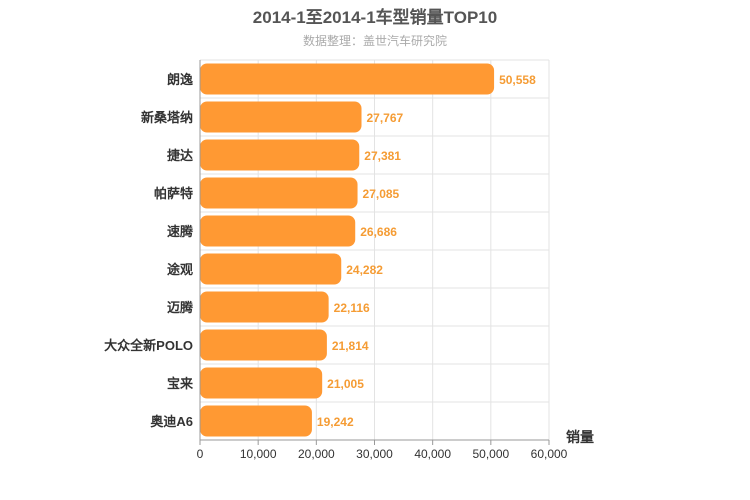  Describe the element at coordinates (180, 231) in the screenshot. I see `category-label: 速腾` at that location.